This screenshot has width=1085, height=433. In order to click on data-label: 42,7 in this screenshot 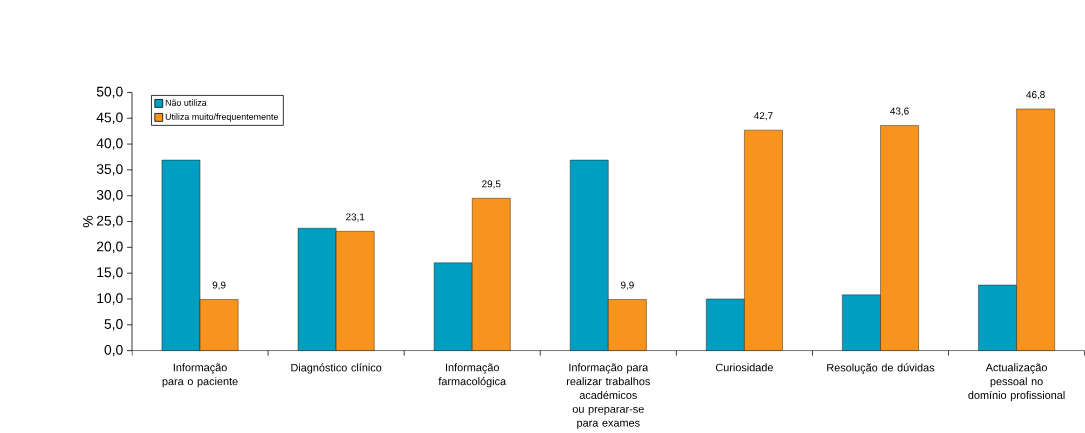, I will do `click(763, 116)`.